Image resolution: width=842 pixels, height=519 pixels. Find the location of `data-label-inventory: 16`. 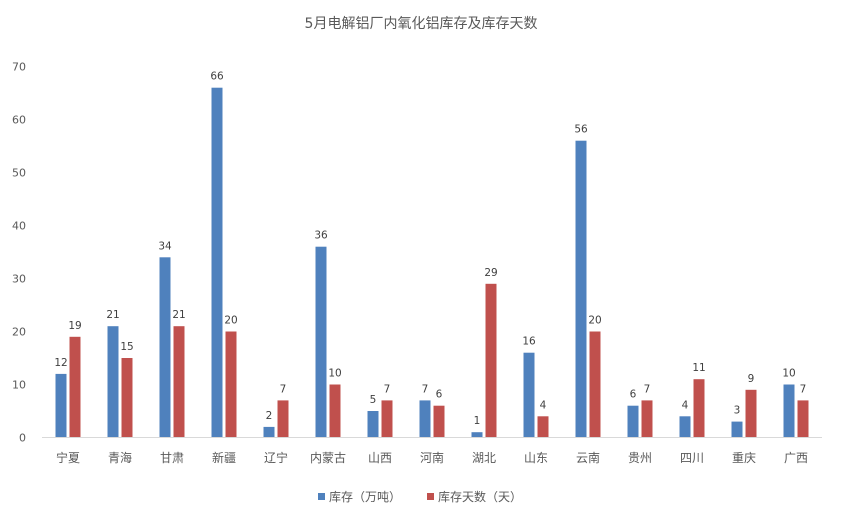

data-label-inventory: 16 is located at coordinates (529, 342).